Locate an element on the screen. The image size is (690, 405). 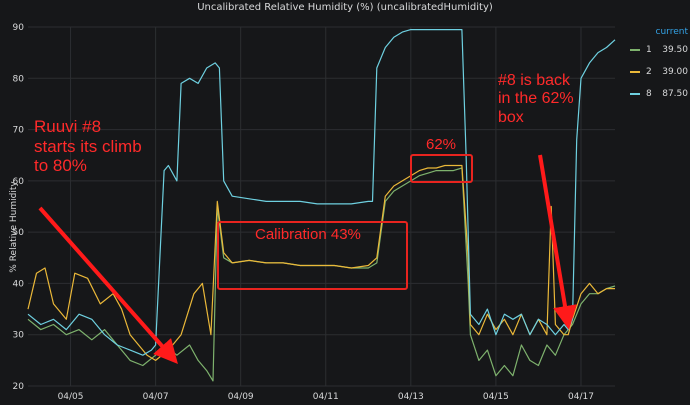
y-tick-label: 60 is located at coordinates (19, 182).